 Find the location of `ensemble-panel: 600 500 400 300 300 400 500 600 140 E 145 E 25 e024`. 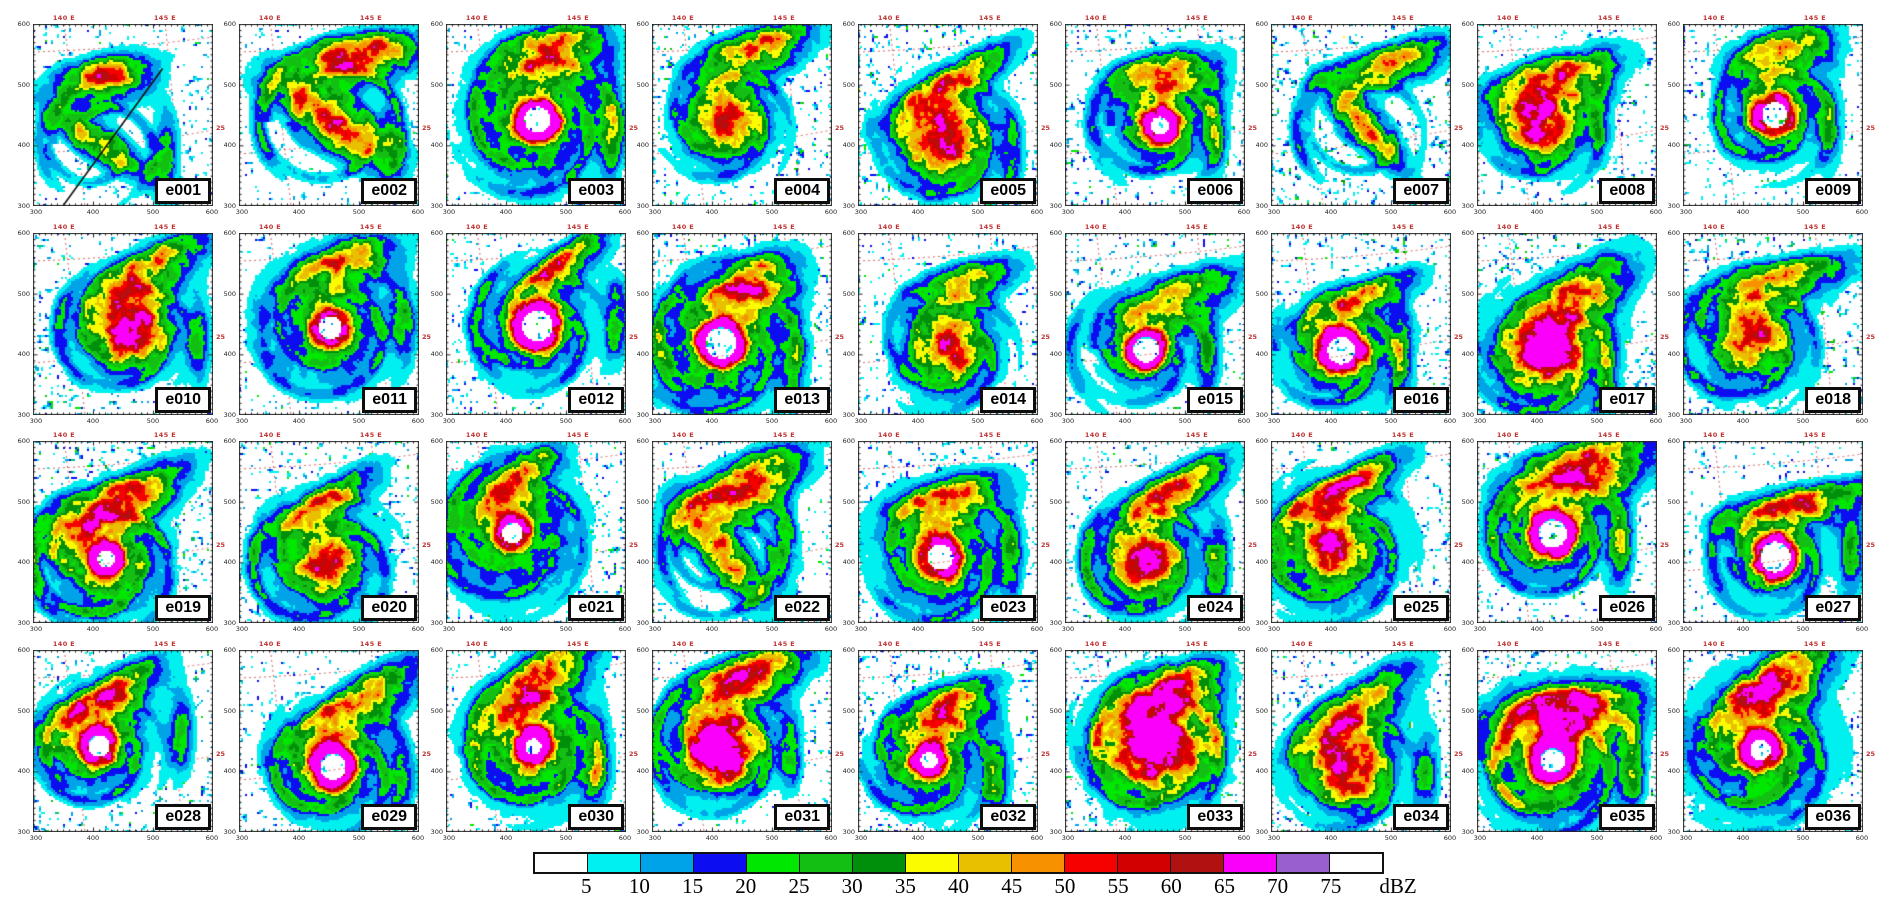

ensemble-panel: 600 500 400 300 300 400 500 600 140 E 145 E 25 e024 is located at coordinates (1153, 532).